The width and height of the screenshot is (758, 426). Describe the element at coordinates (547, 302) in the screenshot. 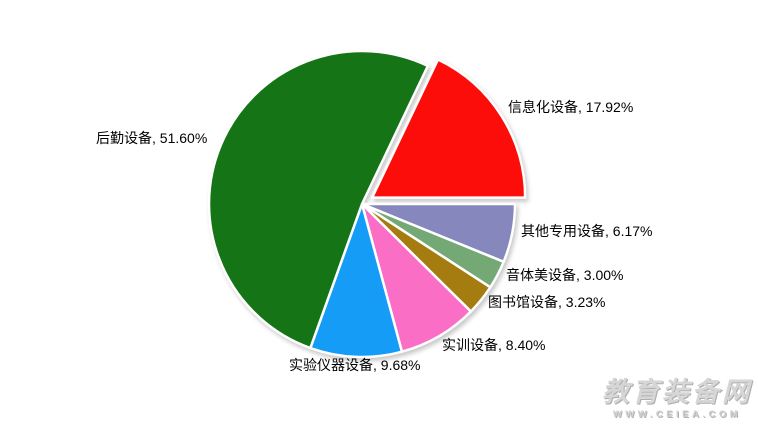

I see `slice-label-3: 图书馆设备, 3.23%` at that location.